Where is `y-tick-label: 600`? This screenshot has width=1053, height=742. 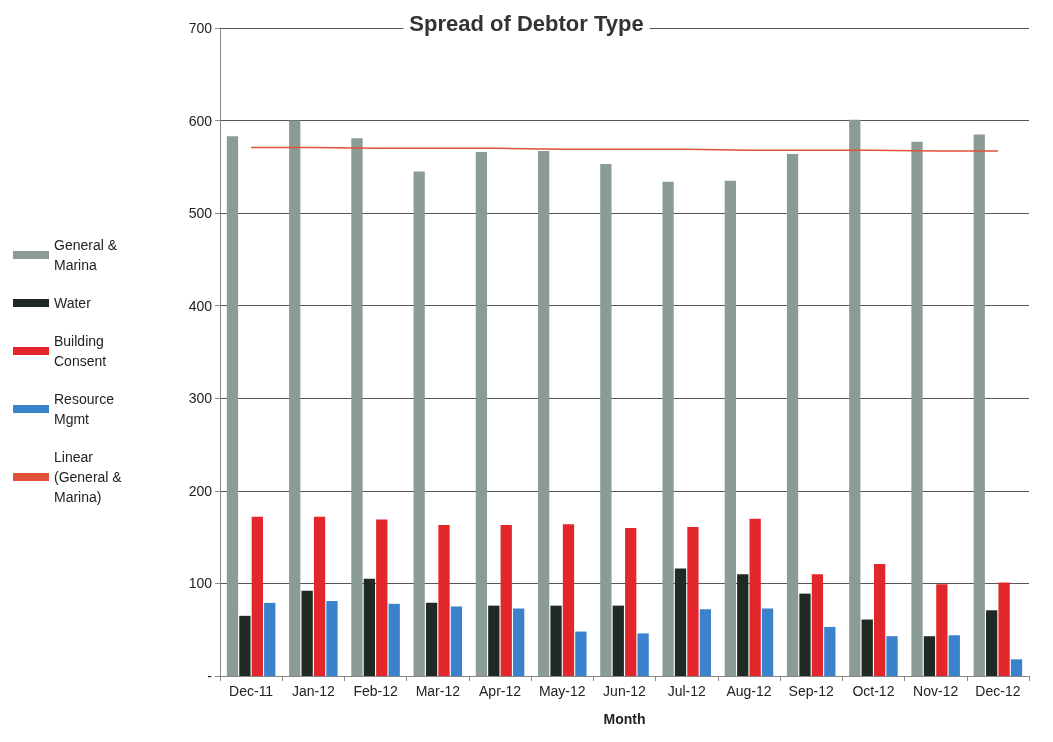 y-tick-label: 600 is located at coordinates (200, 120).